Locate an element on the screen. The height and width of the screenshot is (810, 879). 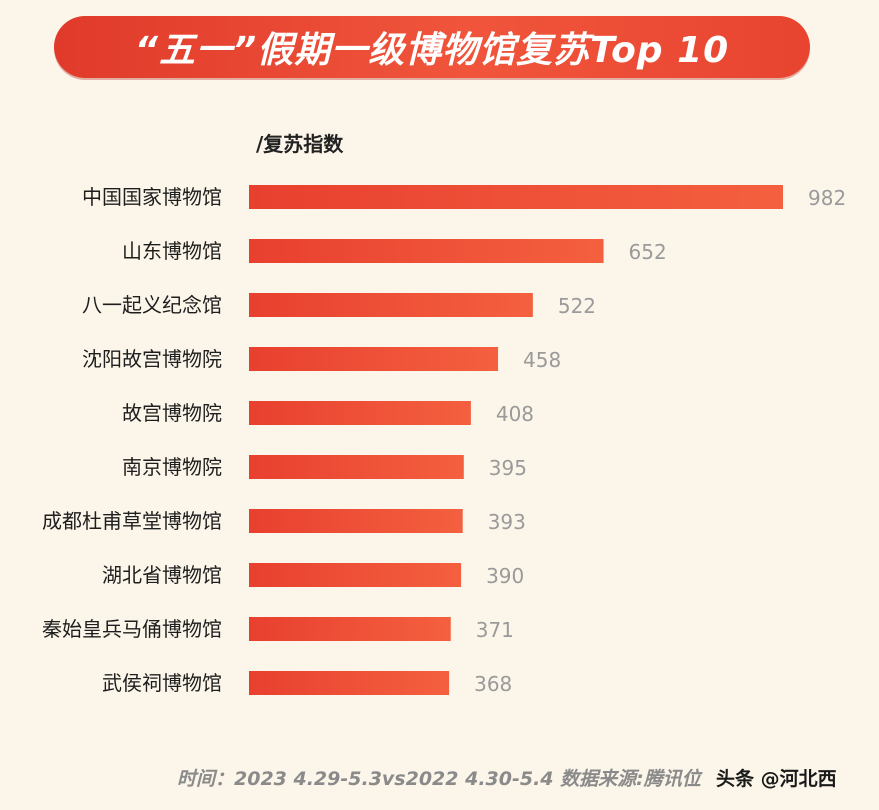
category-label: 中国国家博物馆 is located at coordinates (152, 197).